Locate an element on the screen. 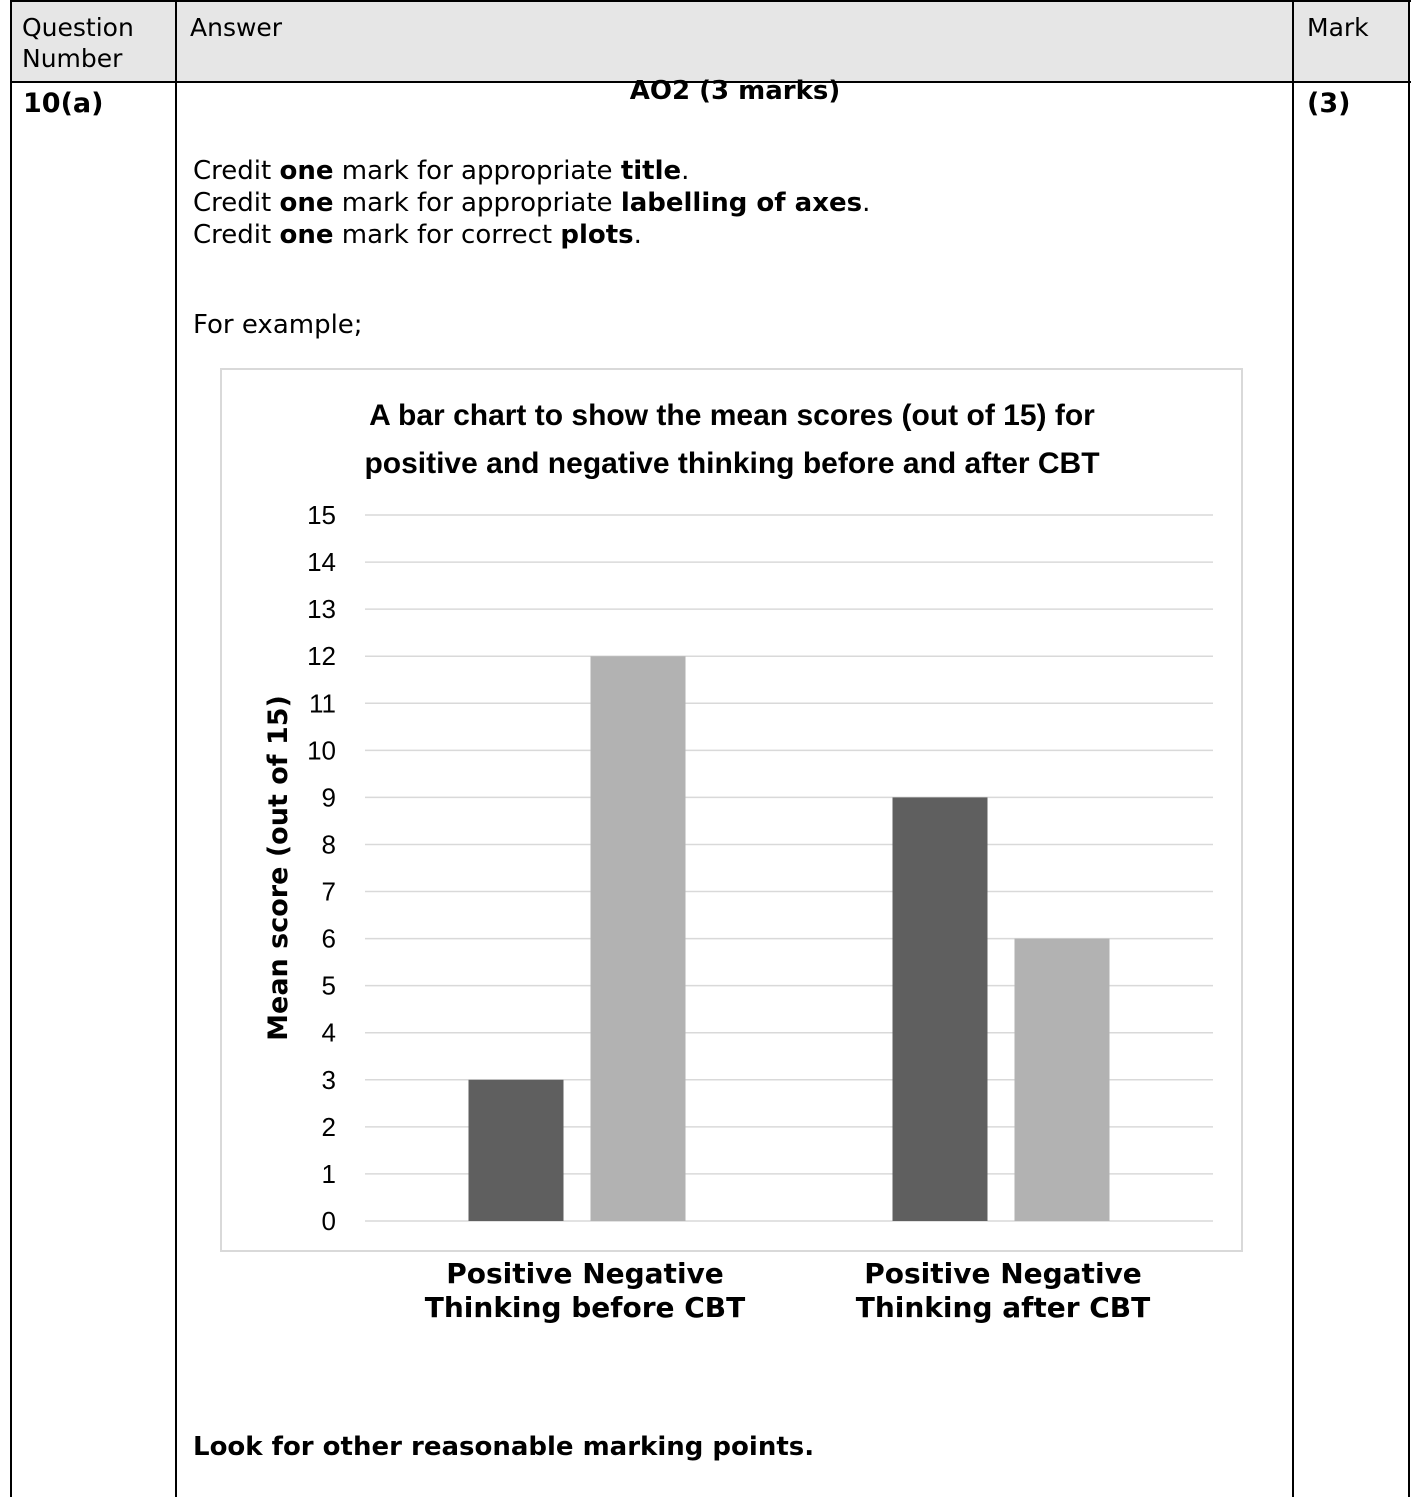  credit-line-1: Credit one mark for appropriate title. is located at coordinates (441, 171).